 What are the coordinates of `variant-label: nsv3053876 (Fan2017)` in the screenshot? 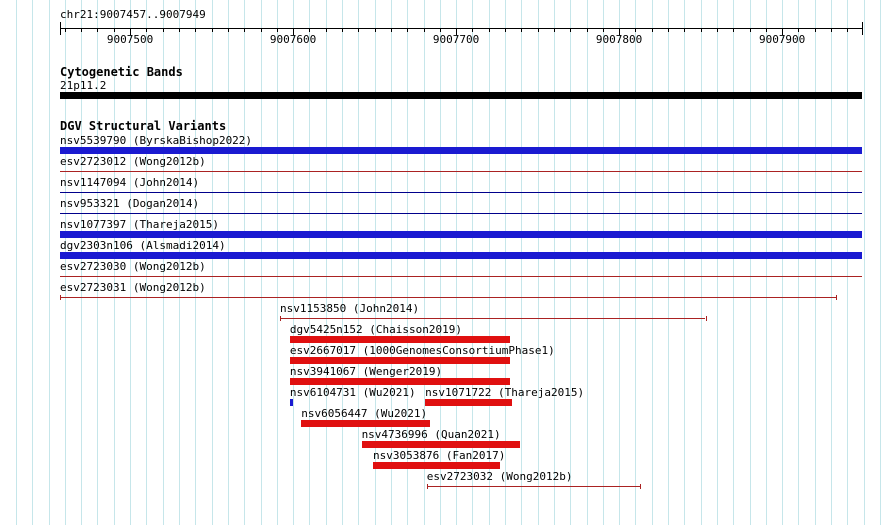 It's located at (439, 455).